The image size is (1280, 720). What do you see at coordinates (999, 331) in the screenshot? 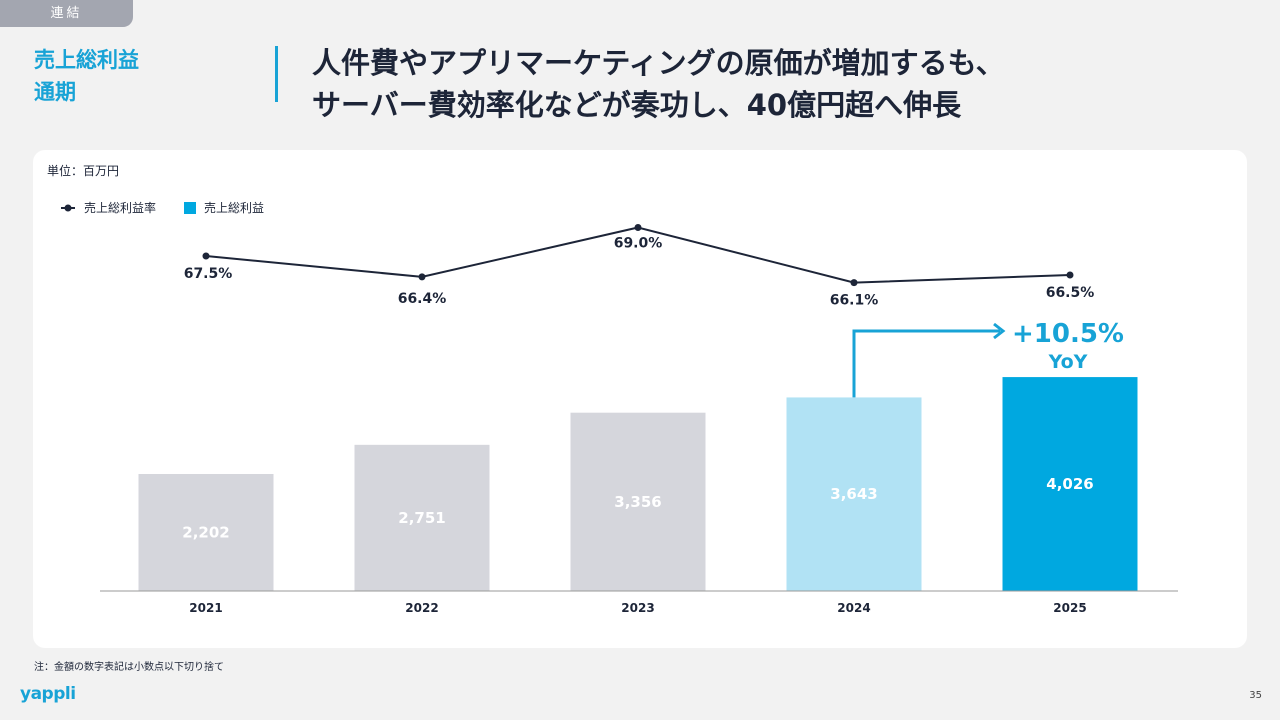
I see `yoy-arrowhead-icon` at bounding box center [999, 331].